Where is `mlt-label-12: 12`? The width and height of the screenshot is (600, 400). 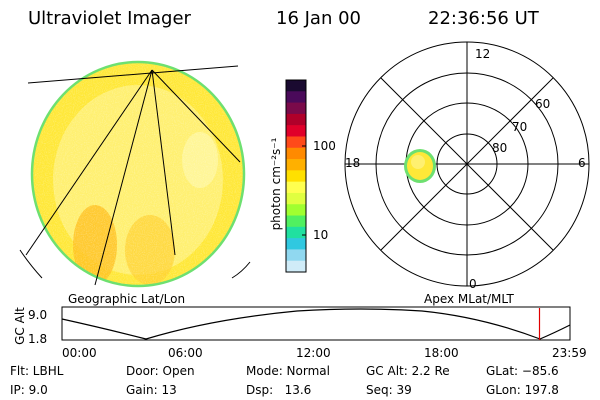 mlt-label-12: 12 is located at coordinates (483, 54).